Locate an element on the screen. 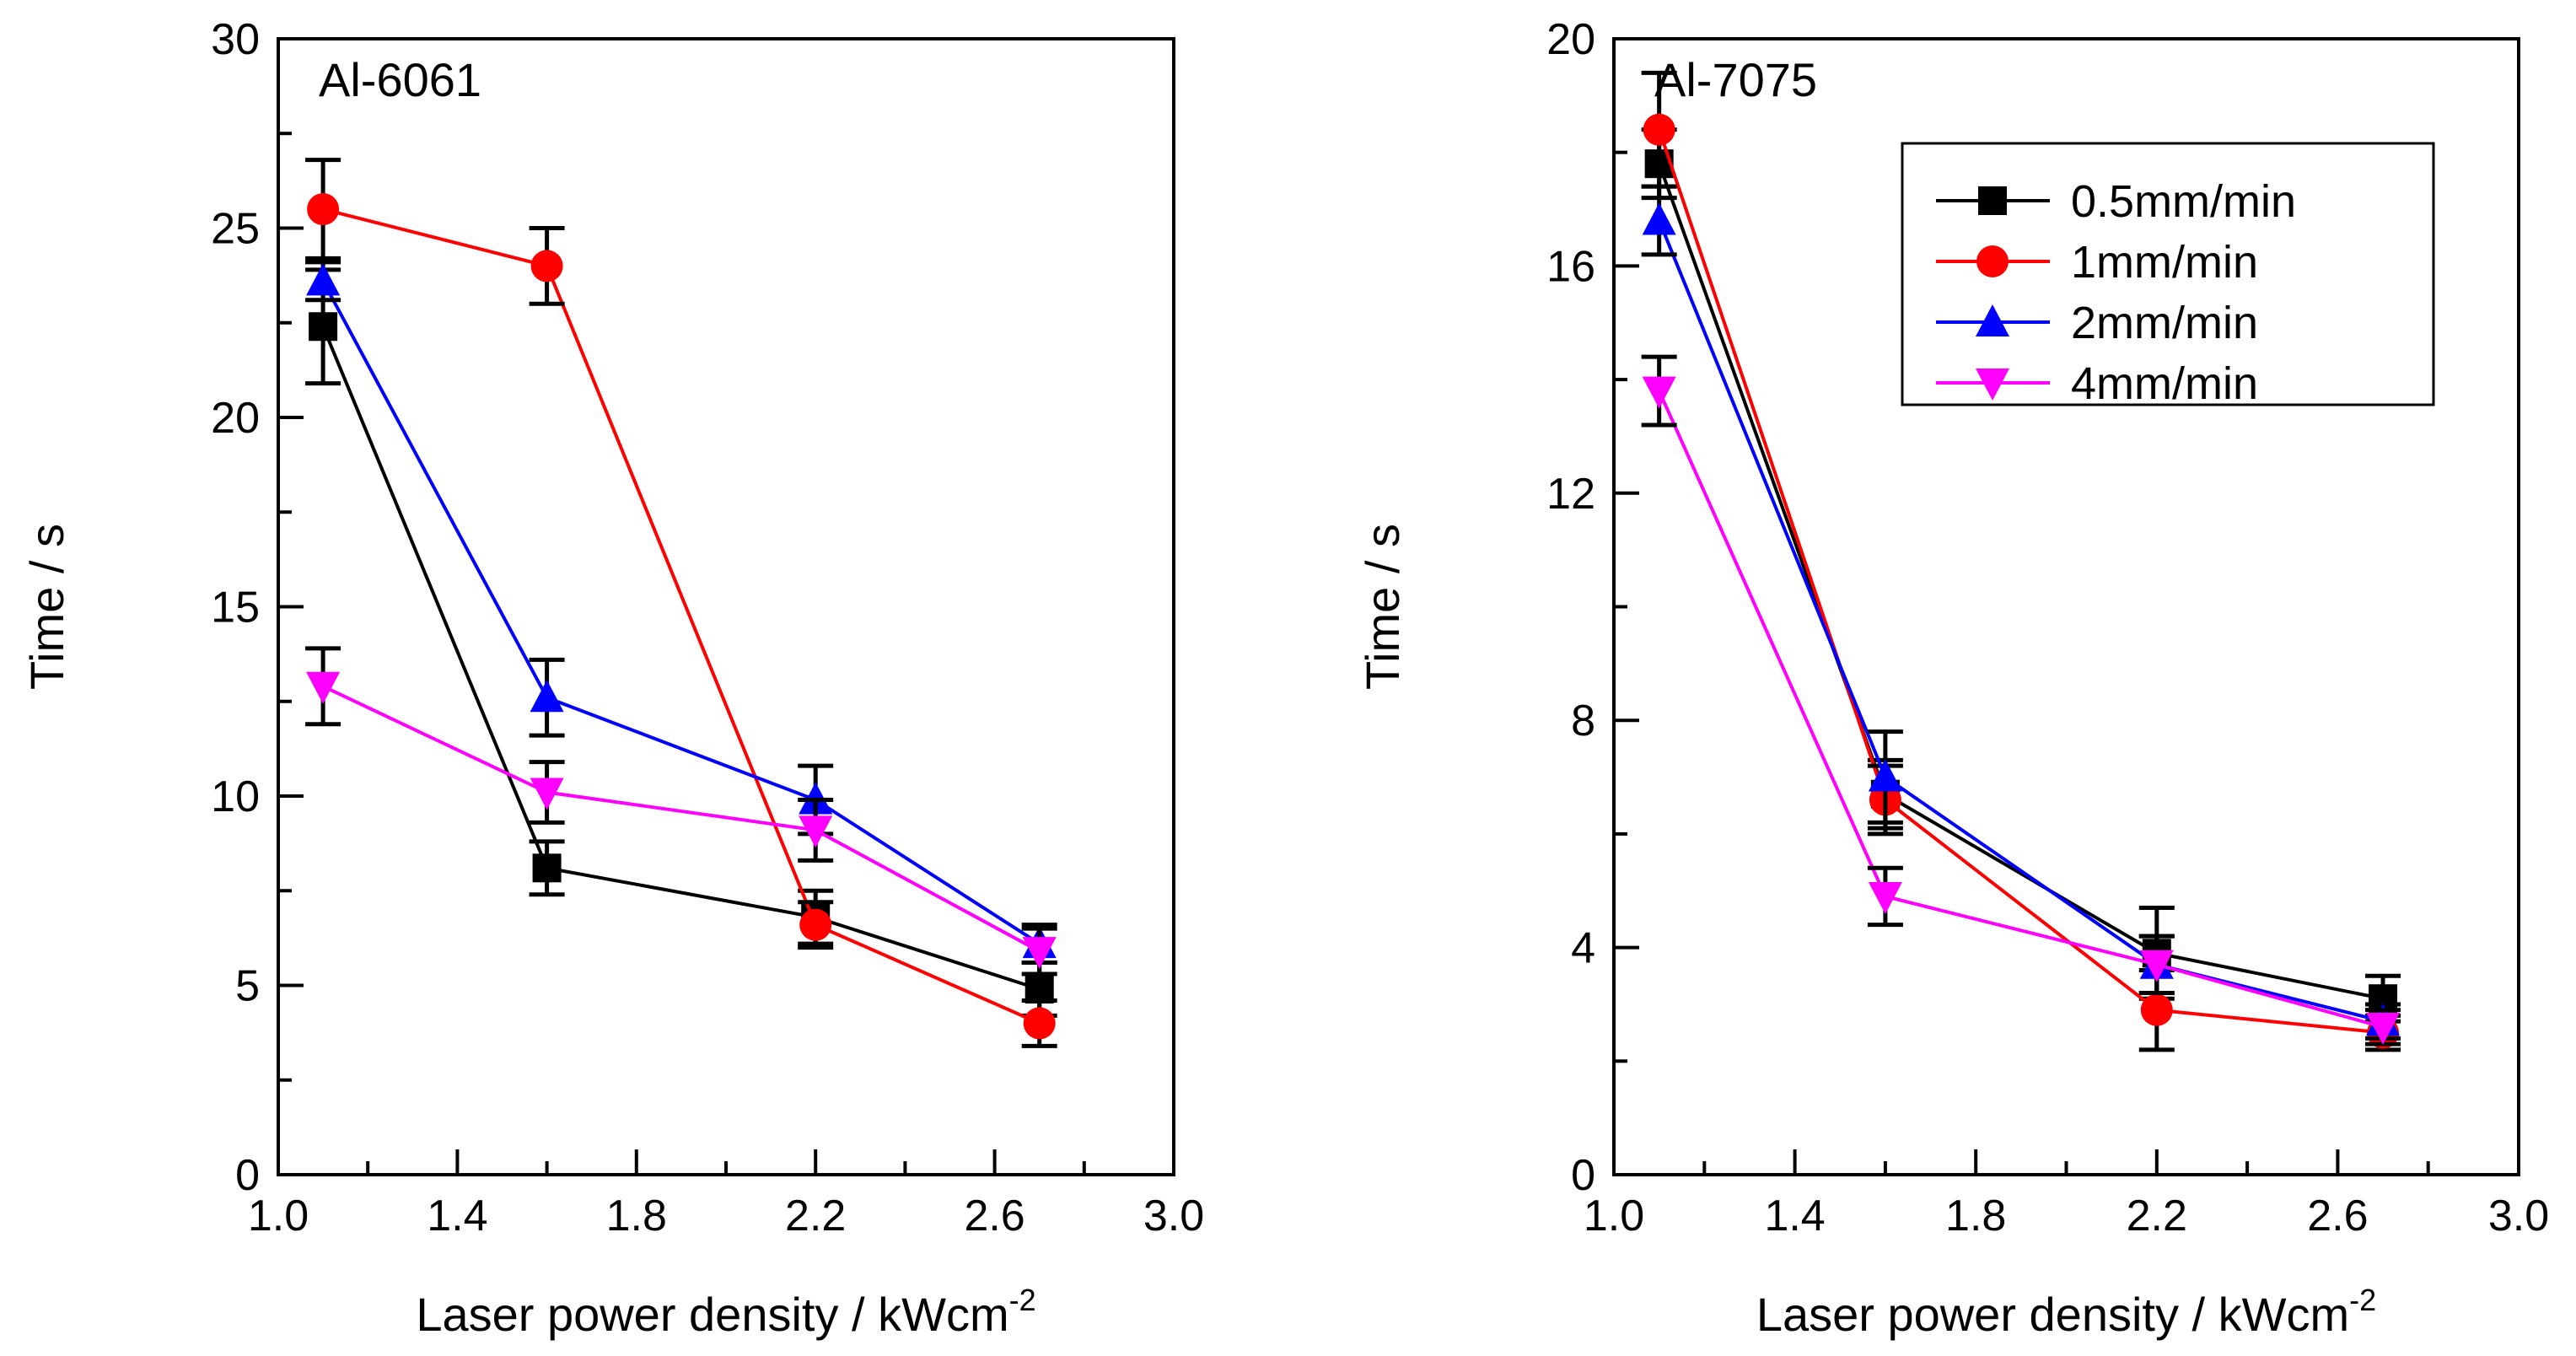 The image size is (2576, 1356). legend-item: 4mm/min is located at coordinates (2097, 383).